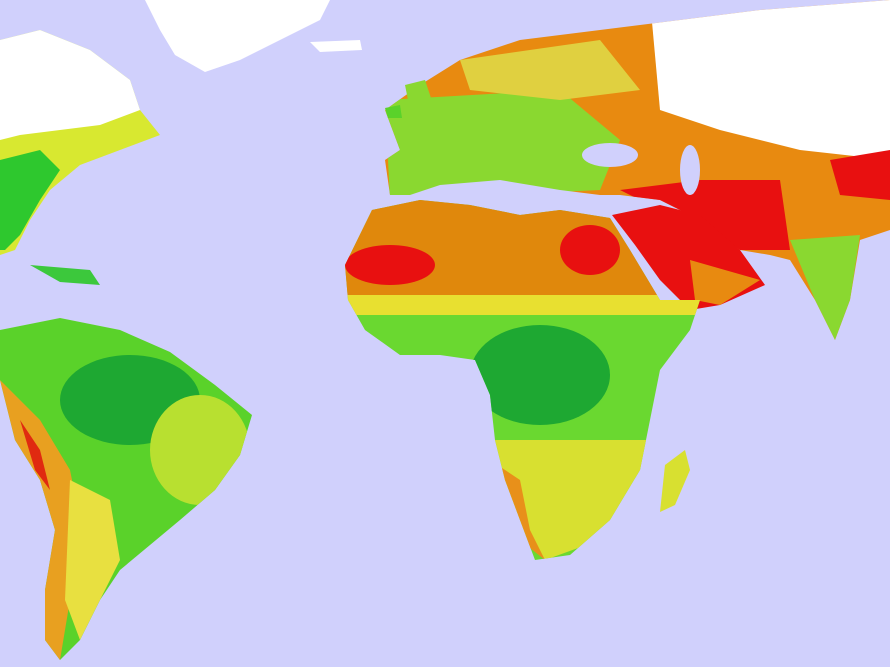 Image resolution: width=890 pixels, height=667 pixels. What do you see at coordinates (393, 111) in the screenshot?
I see `ireland` at bounding box center [393, 111].